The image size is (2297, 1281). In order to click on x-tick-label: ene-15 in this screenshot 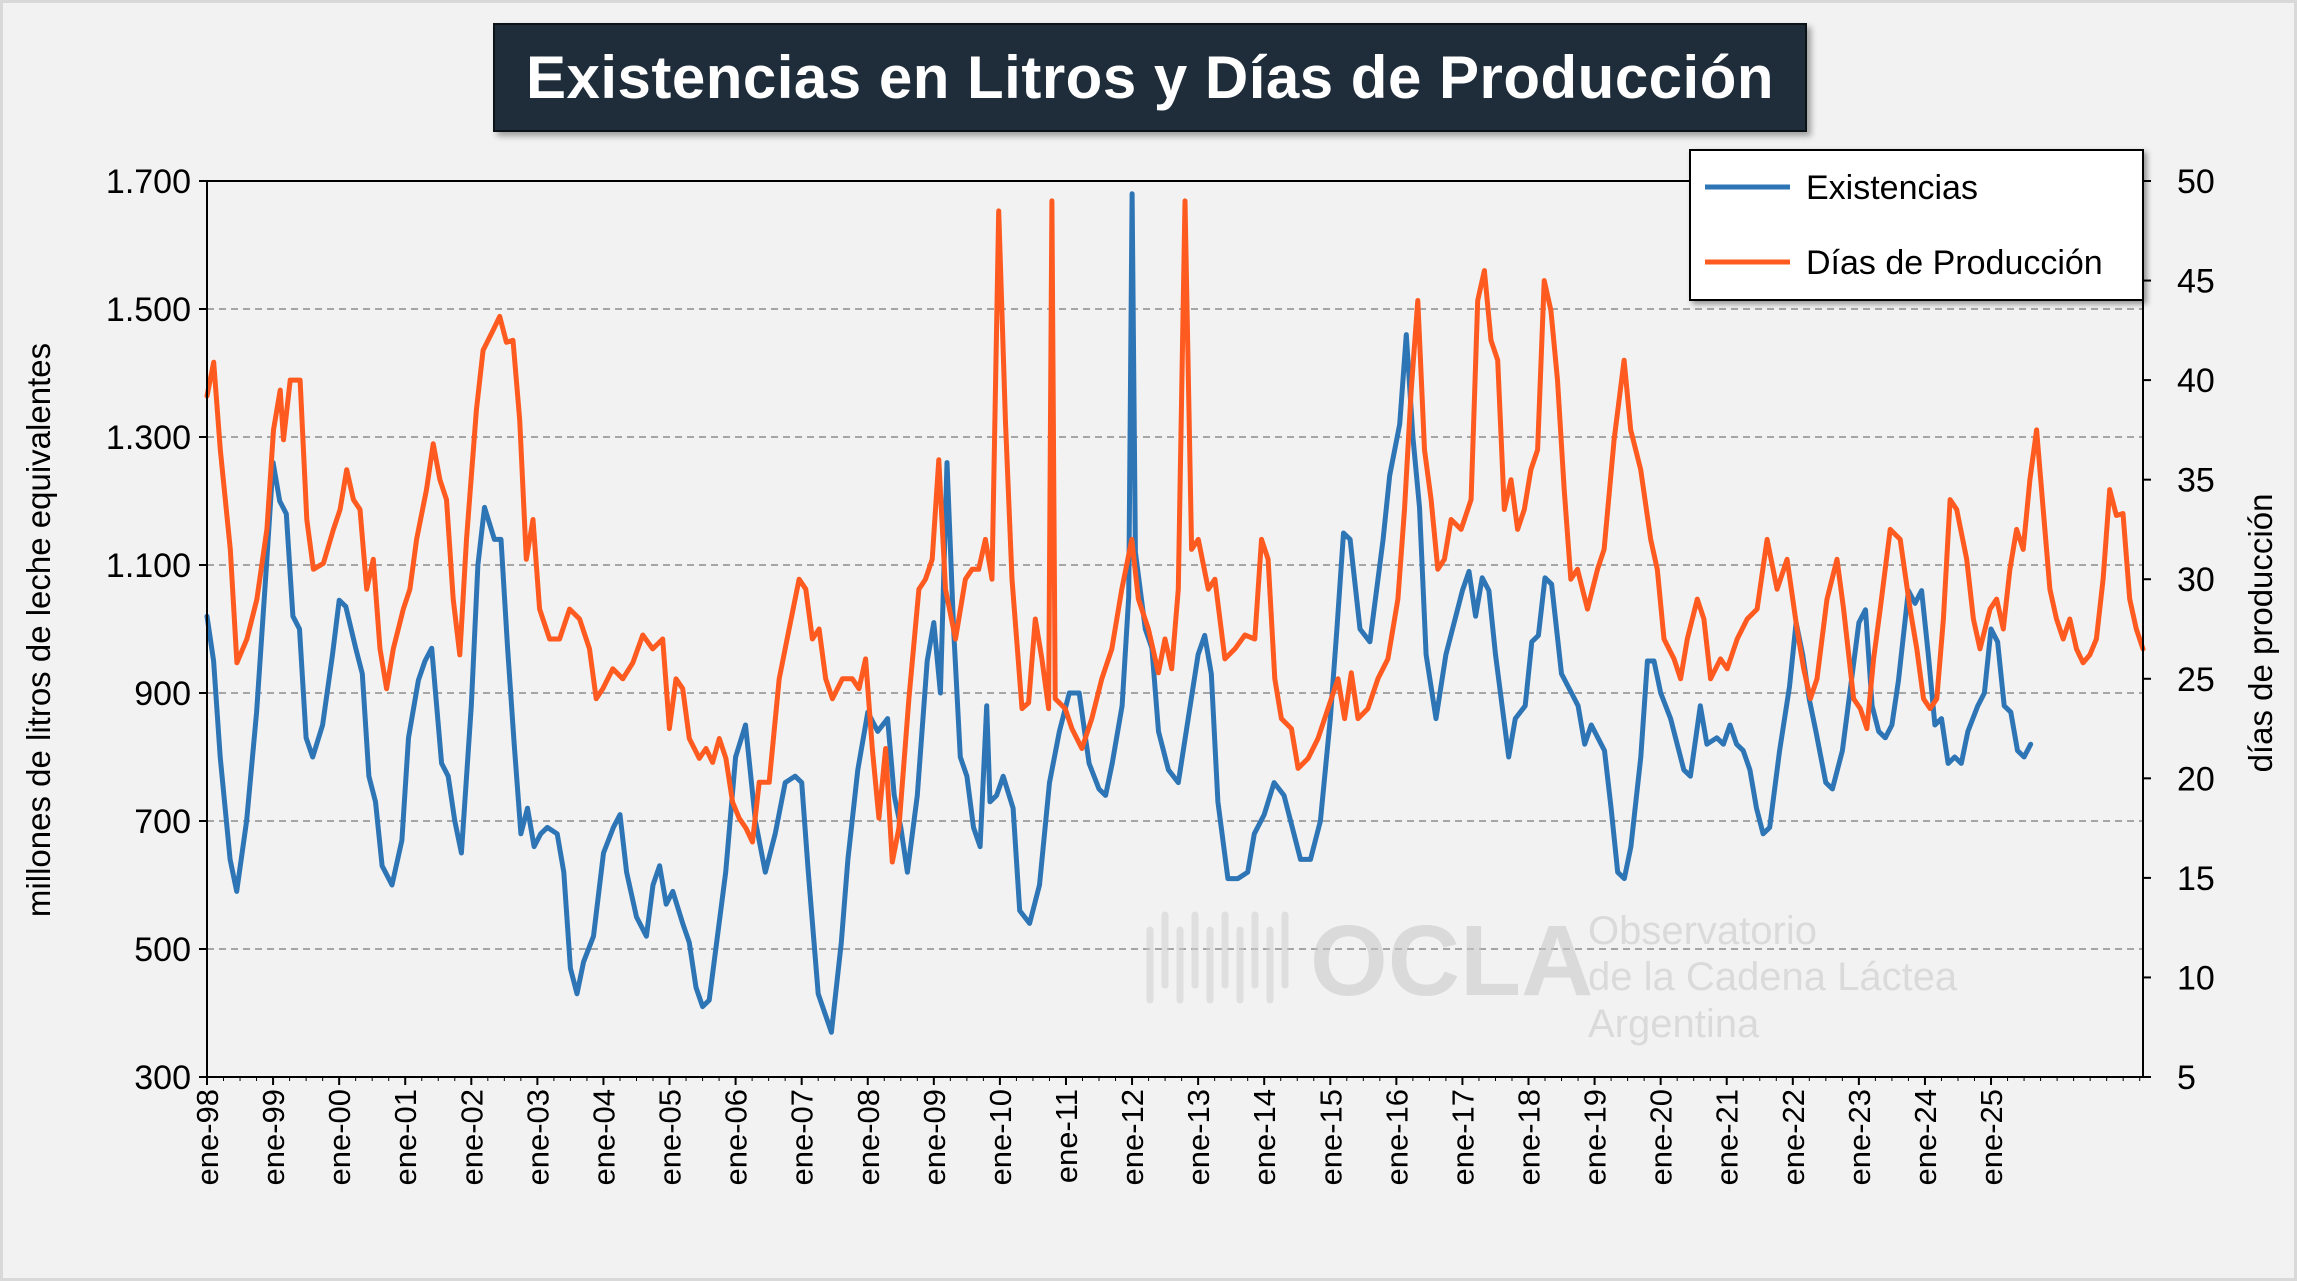, I will do `click(1330, 1137)`.